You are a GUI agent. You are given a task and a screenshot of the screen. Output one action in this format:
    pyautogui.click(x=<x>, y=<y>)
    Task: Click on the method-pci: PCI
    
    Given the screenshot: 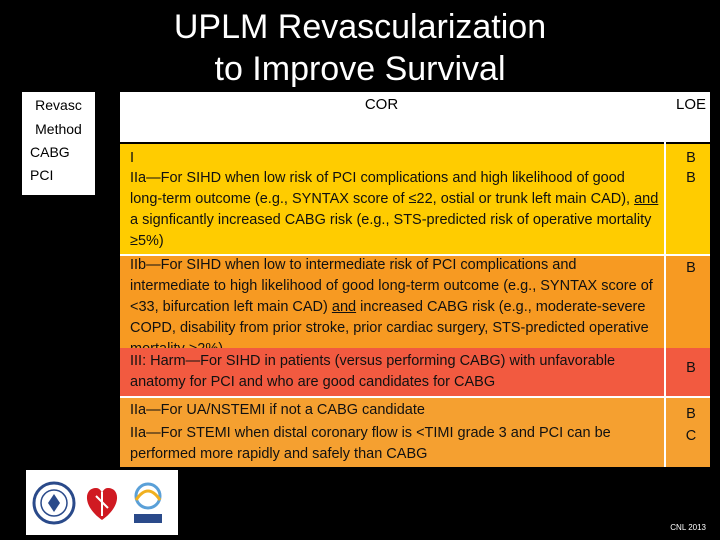 What is the action you would take?
    pyautogui.click(x=42, y=175)
    